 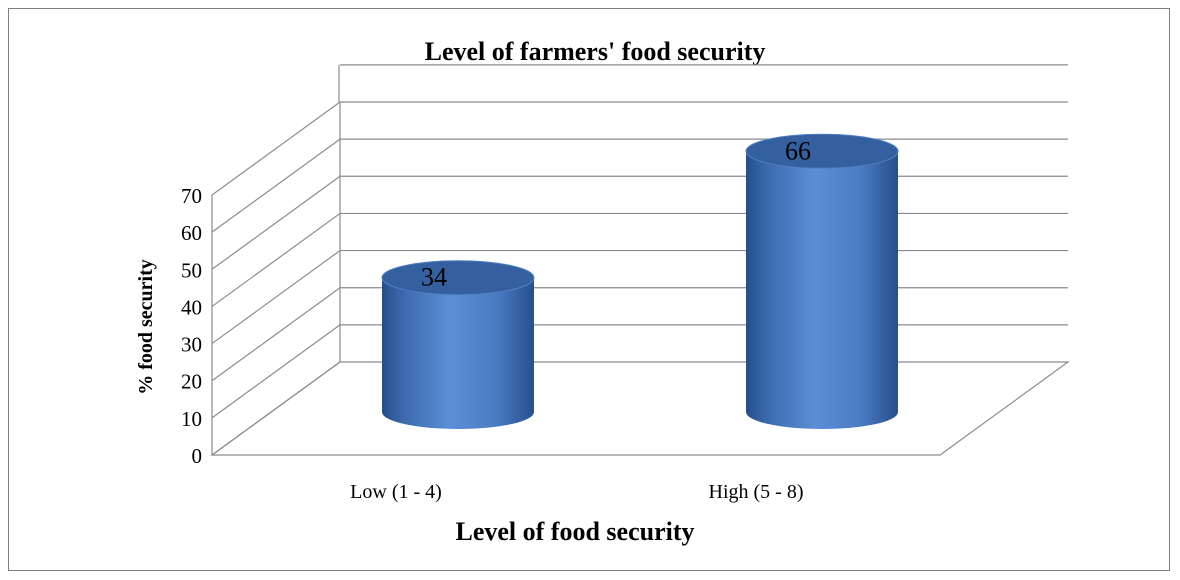 What do you see at coordinates (146, 327) in the screenshot?
I see `y-axis-label: % food security` at bounding box center [146, 327].